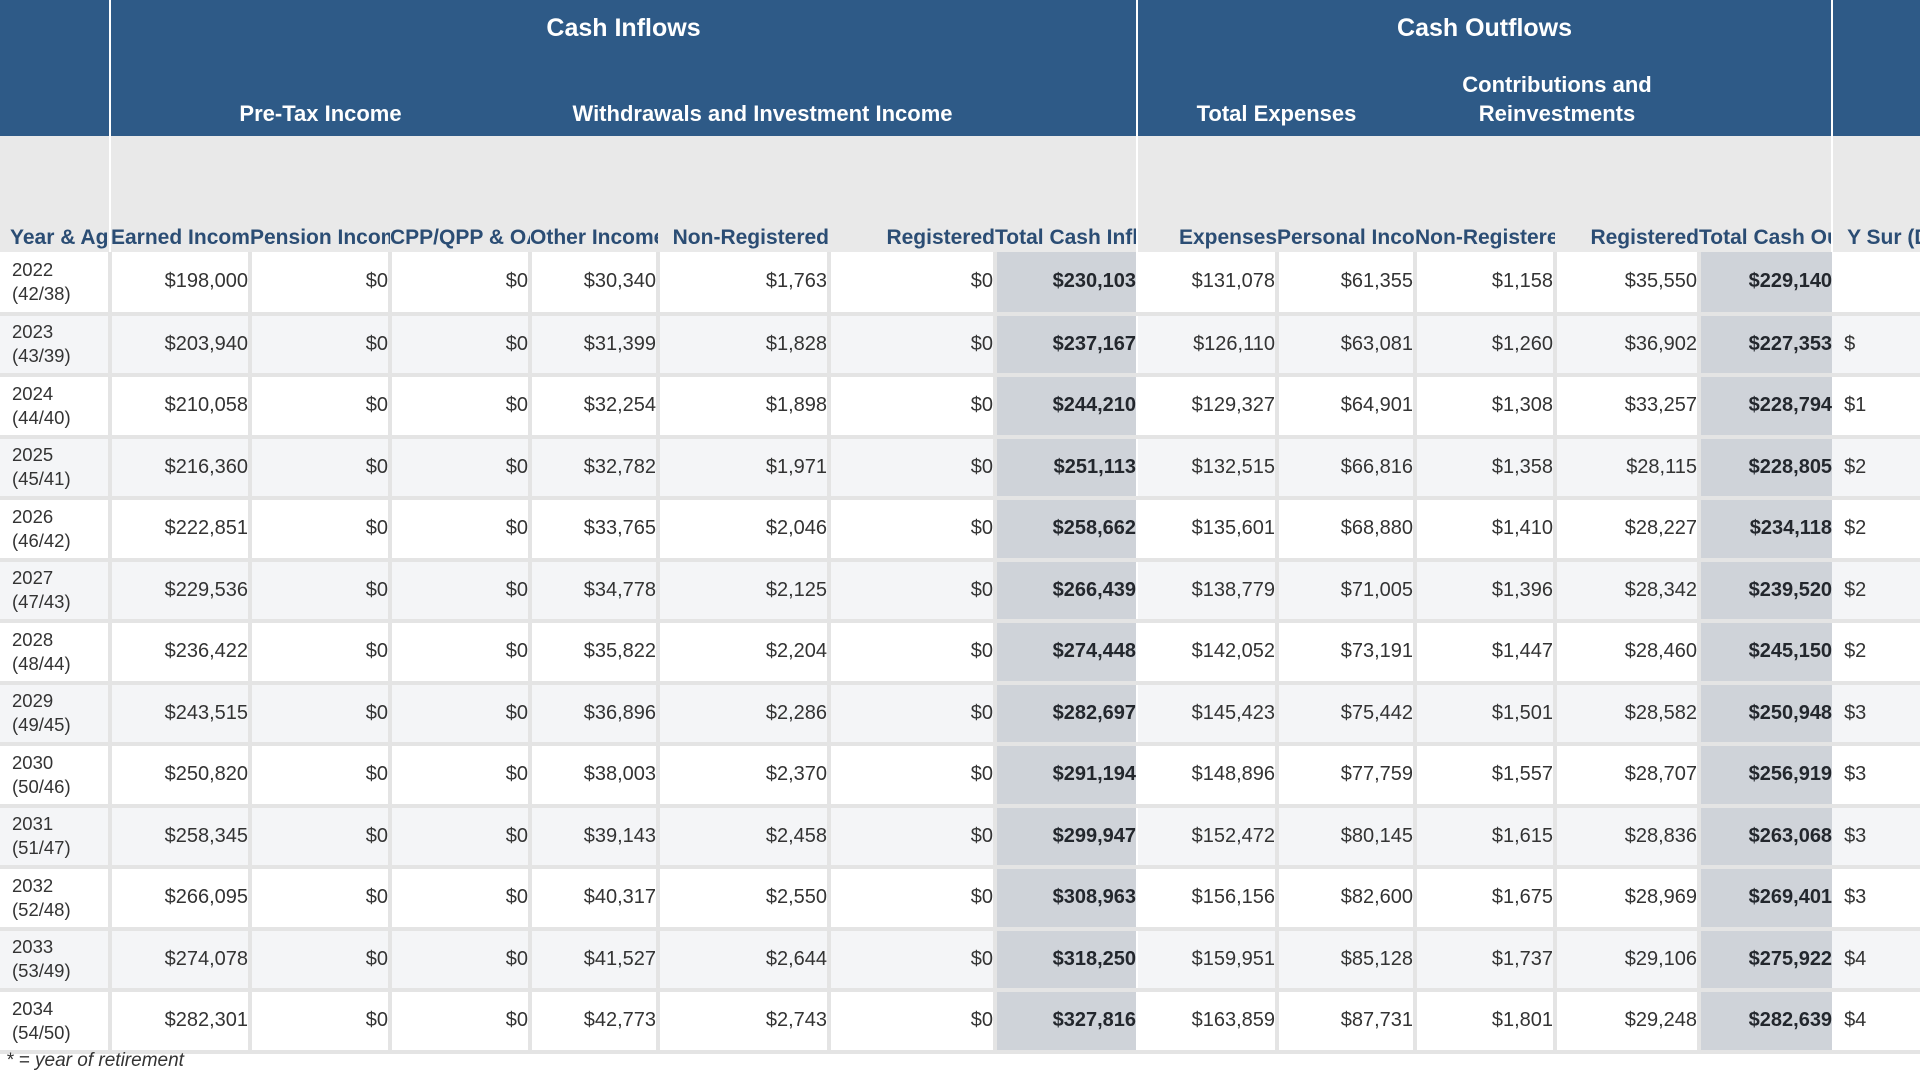  What do you see at coordinates (1066, 345) in the screenshot?
I see `total-cash-inflows-cell: $237,167` at bounding box center [1066, 345].